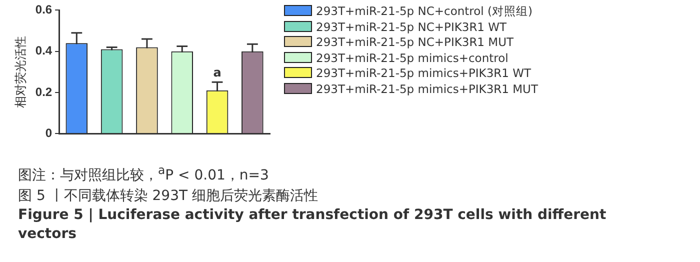  I want to click on legend-label: 293T+miR-21-5p NC+PIK3R1 WT, so click(411, 27).